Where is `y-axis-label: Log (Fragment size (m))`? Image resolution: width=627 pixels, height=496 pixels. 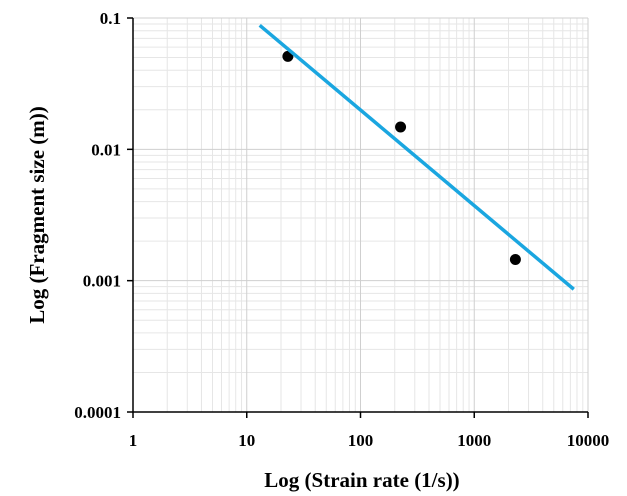 y-axis-label: Log (Fragment size (m)) is located at coordinates (37, 215).